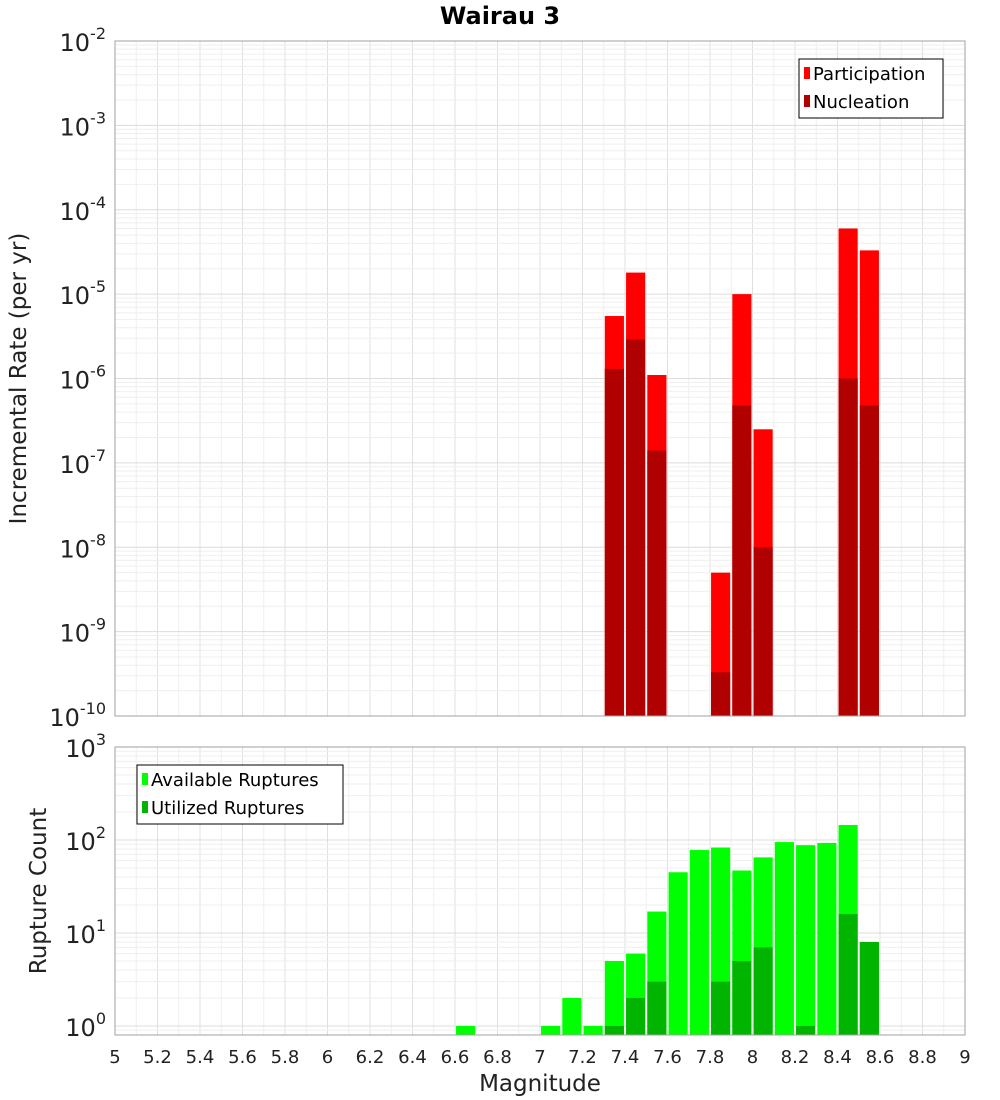 The image size is (1000, 1100). Describe the element at coordinates (500, 16) in the screenshot. I see `chart-title: Wairau 3` at that location.